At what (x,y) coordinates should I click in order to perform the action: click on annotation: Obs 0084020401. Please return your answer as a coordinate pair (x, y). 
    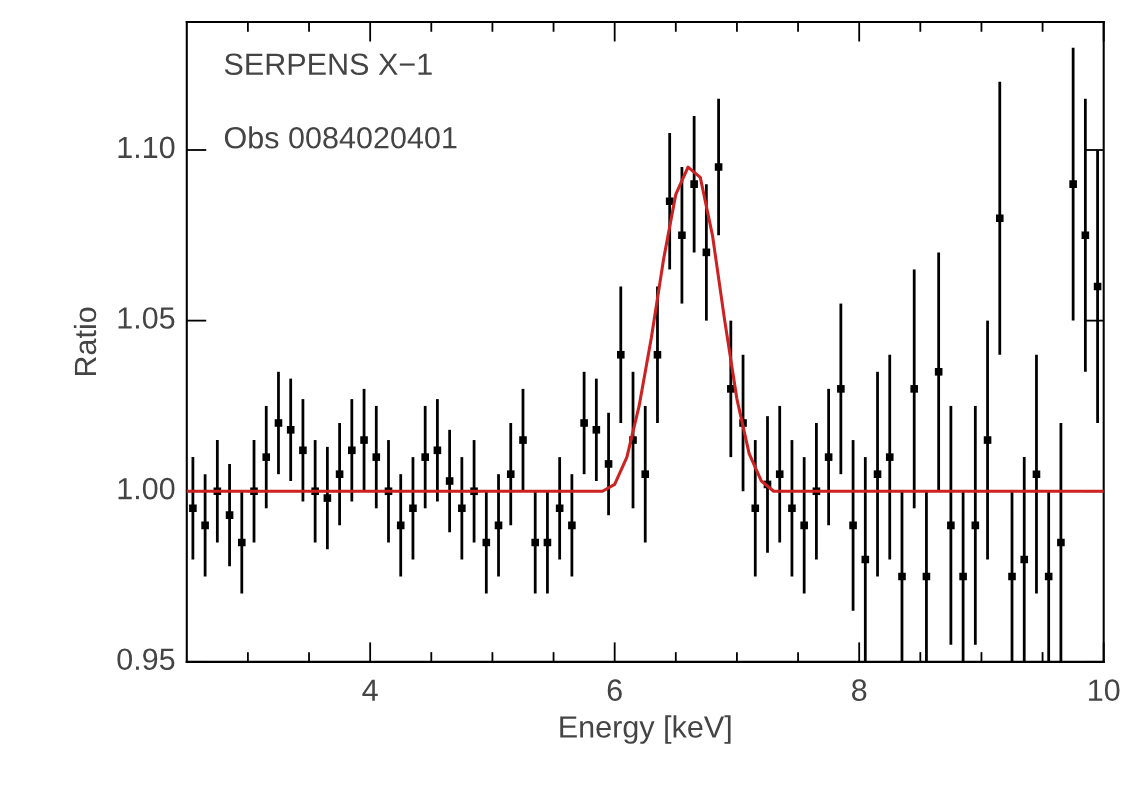
    Looking at the image, I should click on (340, 137).